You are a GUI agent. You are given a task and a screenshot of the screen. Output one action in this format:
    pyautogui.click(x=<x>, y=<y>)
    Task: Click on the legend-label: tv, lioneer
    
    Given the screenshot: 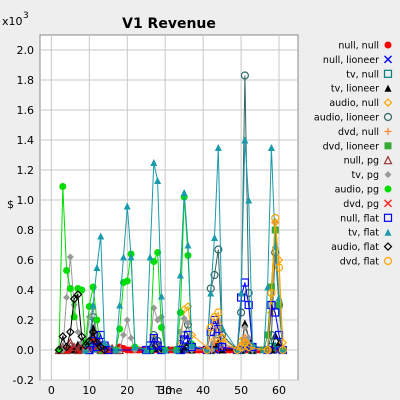 What is the action you would take?
    pyautogui.click(x=355, y=89)
    